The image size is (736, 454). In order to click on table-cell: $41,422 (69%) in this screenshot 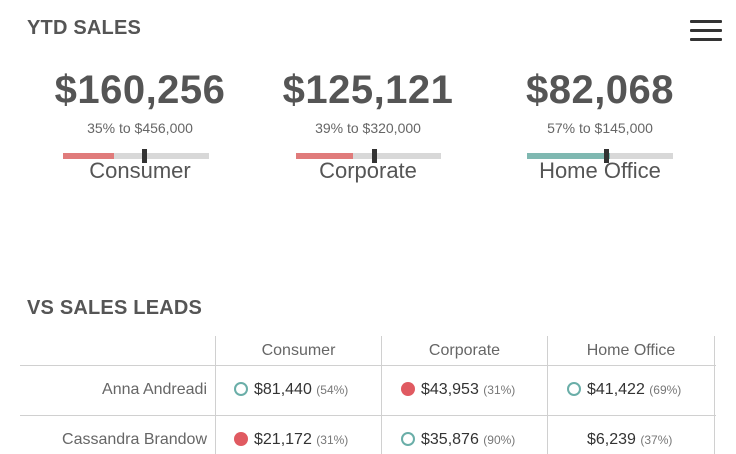, I will do `click(624, 390)`.